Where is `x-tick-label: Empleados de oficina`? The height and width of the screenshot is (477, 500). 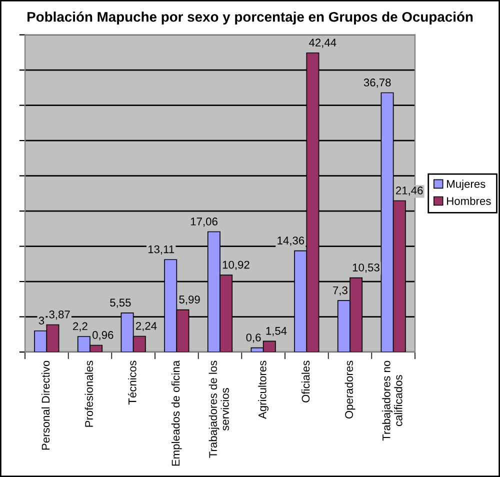 x-tick-label: Empleados de oficina is located at coordinates (176, 413).